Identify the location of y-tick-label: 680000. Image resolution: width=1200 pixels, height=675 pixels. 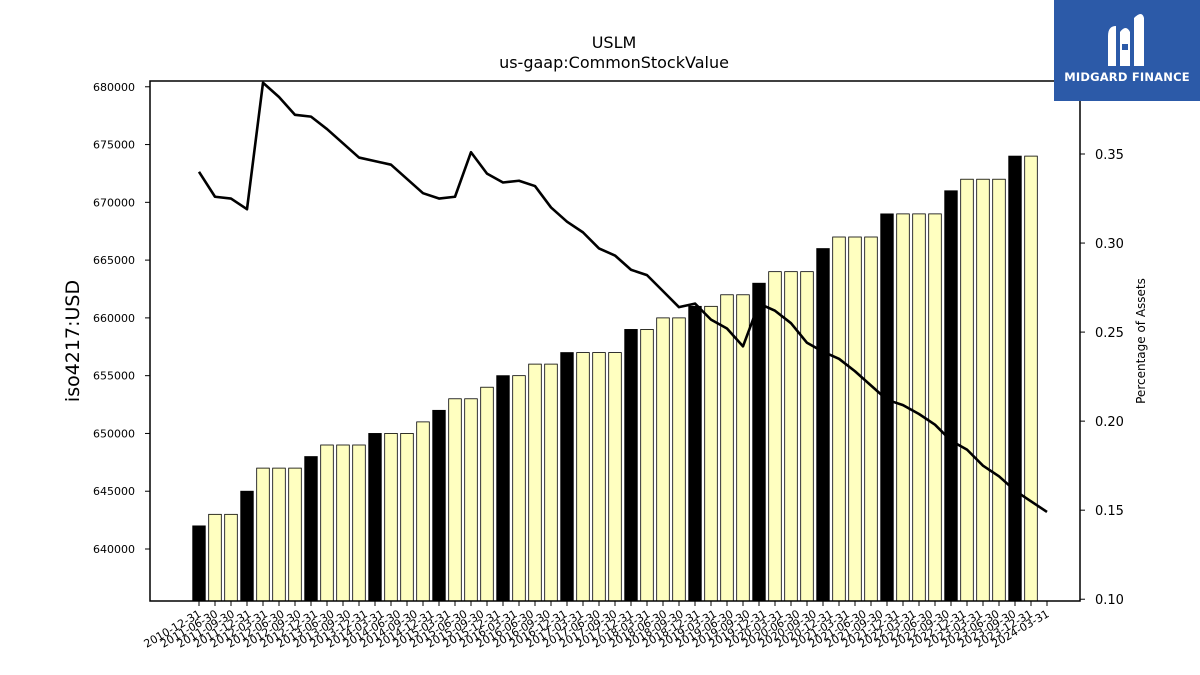
(114, 87).